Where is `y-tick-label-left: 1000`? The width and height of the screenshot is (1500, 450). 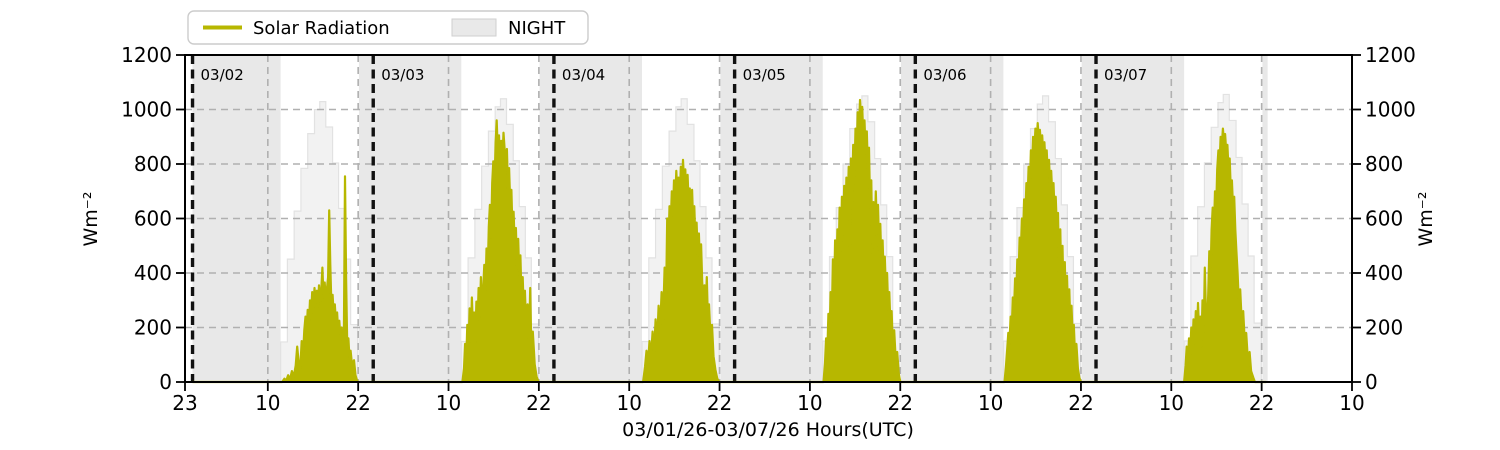
y-tick-label-left: 1000 is located at coordinates (146, 110).